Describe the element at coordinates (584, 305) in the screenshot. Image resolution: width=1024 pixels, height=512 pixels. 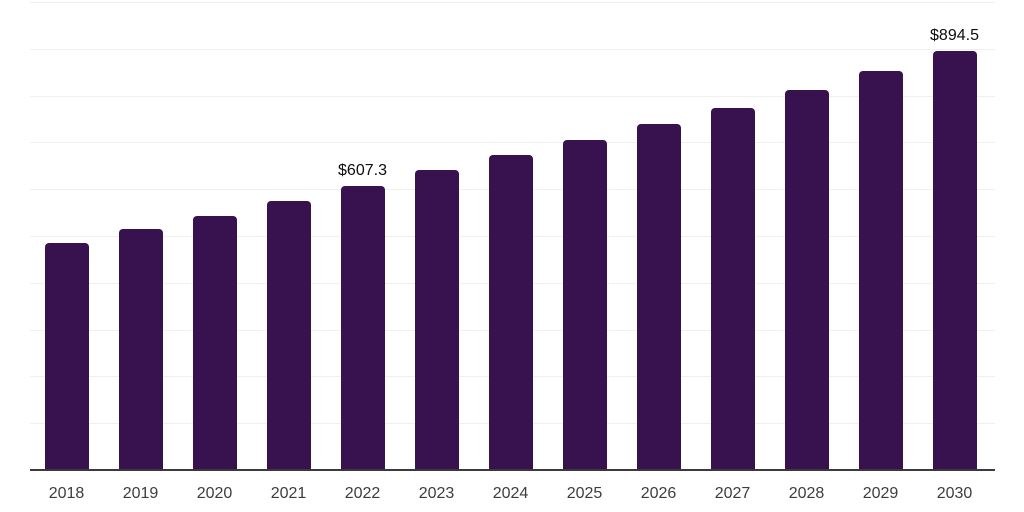
I see `bar-2025` at that location.